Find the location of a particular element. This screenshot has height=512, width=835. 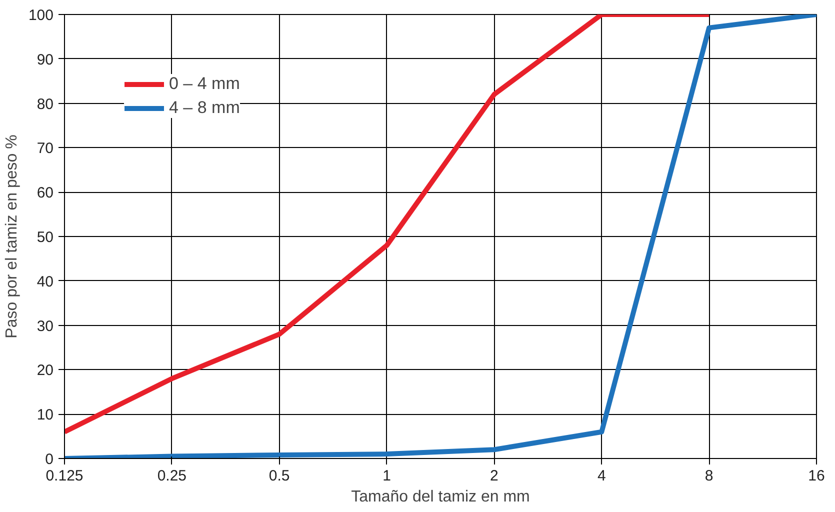

y-axis-title: Paso por el tamiz en peso % is located at coordinates (11, 236).